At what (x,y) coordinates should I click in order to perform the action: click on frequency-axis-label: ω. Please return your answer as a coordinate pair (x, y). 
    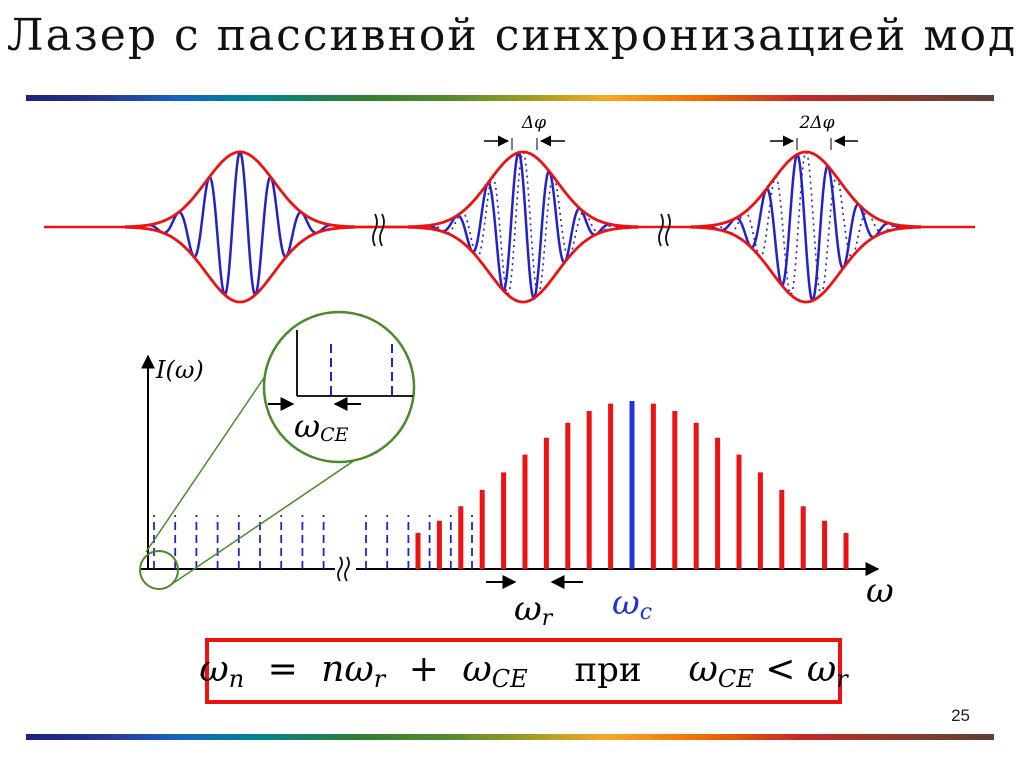
    Looking at the image, I should click on (880, 591).